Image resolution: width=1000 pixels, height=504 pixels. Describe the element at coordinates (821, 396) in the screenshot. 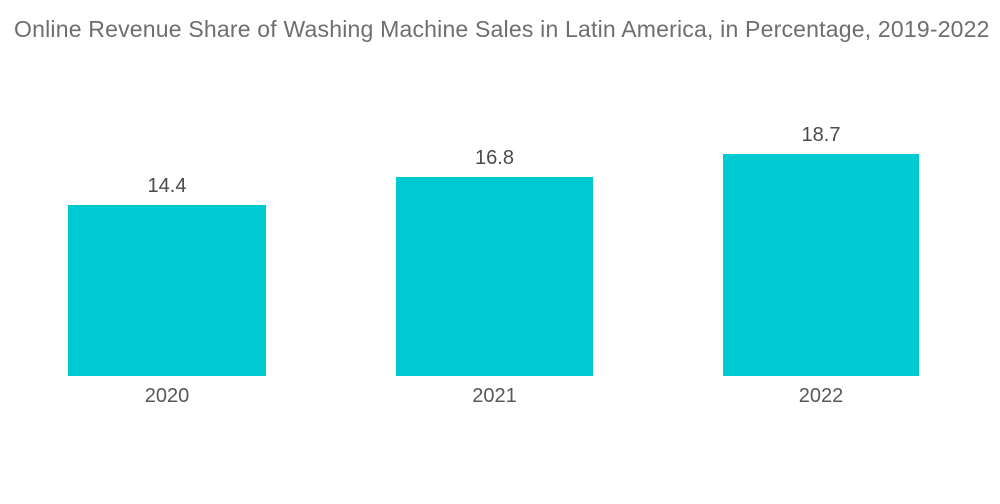

I see `category-label-2022: 2022` at that location.